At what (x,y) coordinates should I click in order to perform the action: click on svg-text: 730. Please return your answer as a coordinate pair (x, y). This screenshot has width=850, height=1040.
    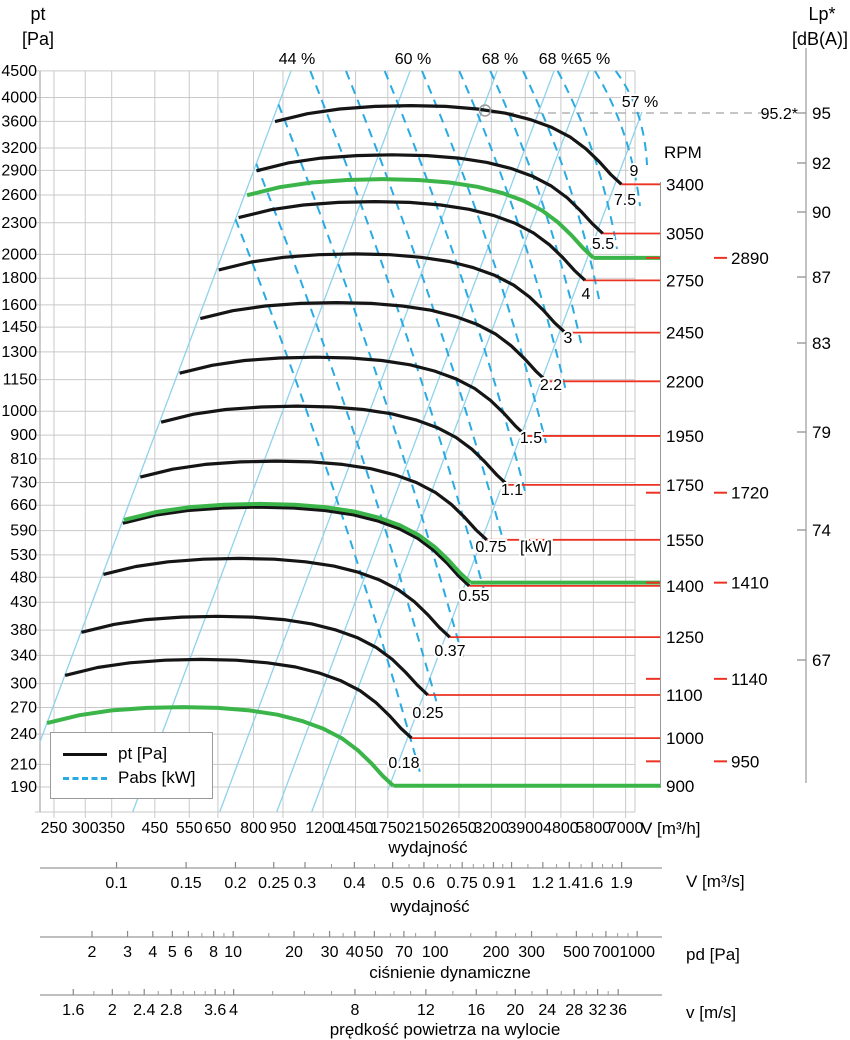
    Looking at the image, I should click on (23, 482).